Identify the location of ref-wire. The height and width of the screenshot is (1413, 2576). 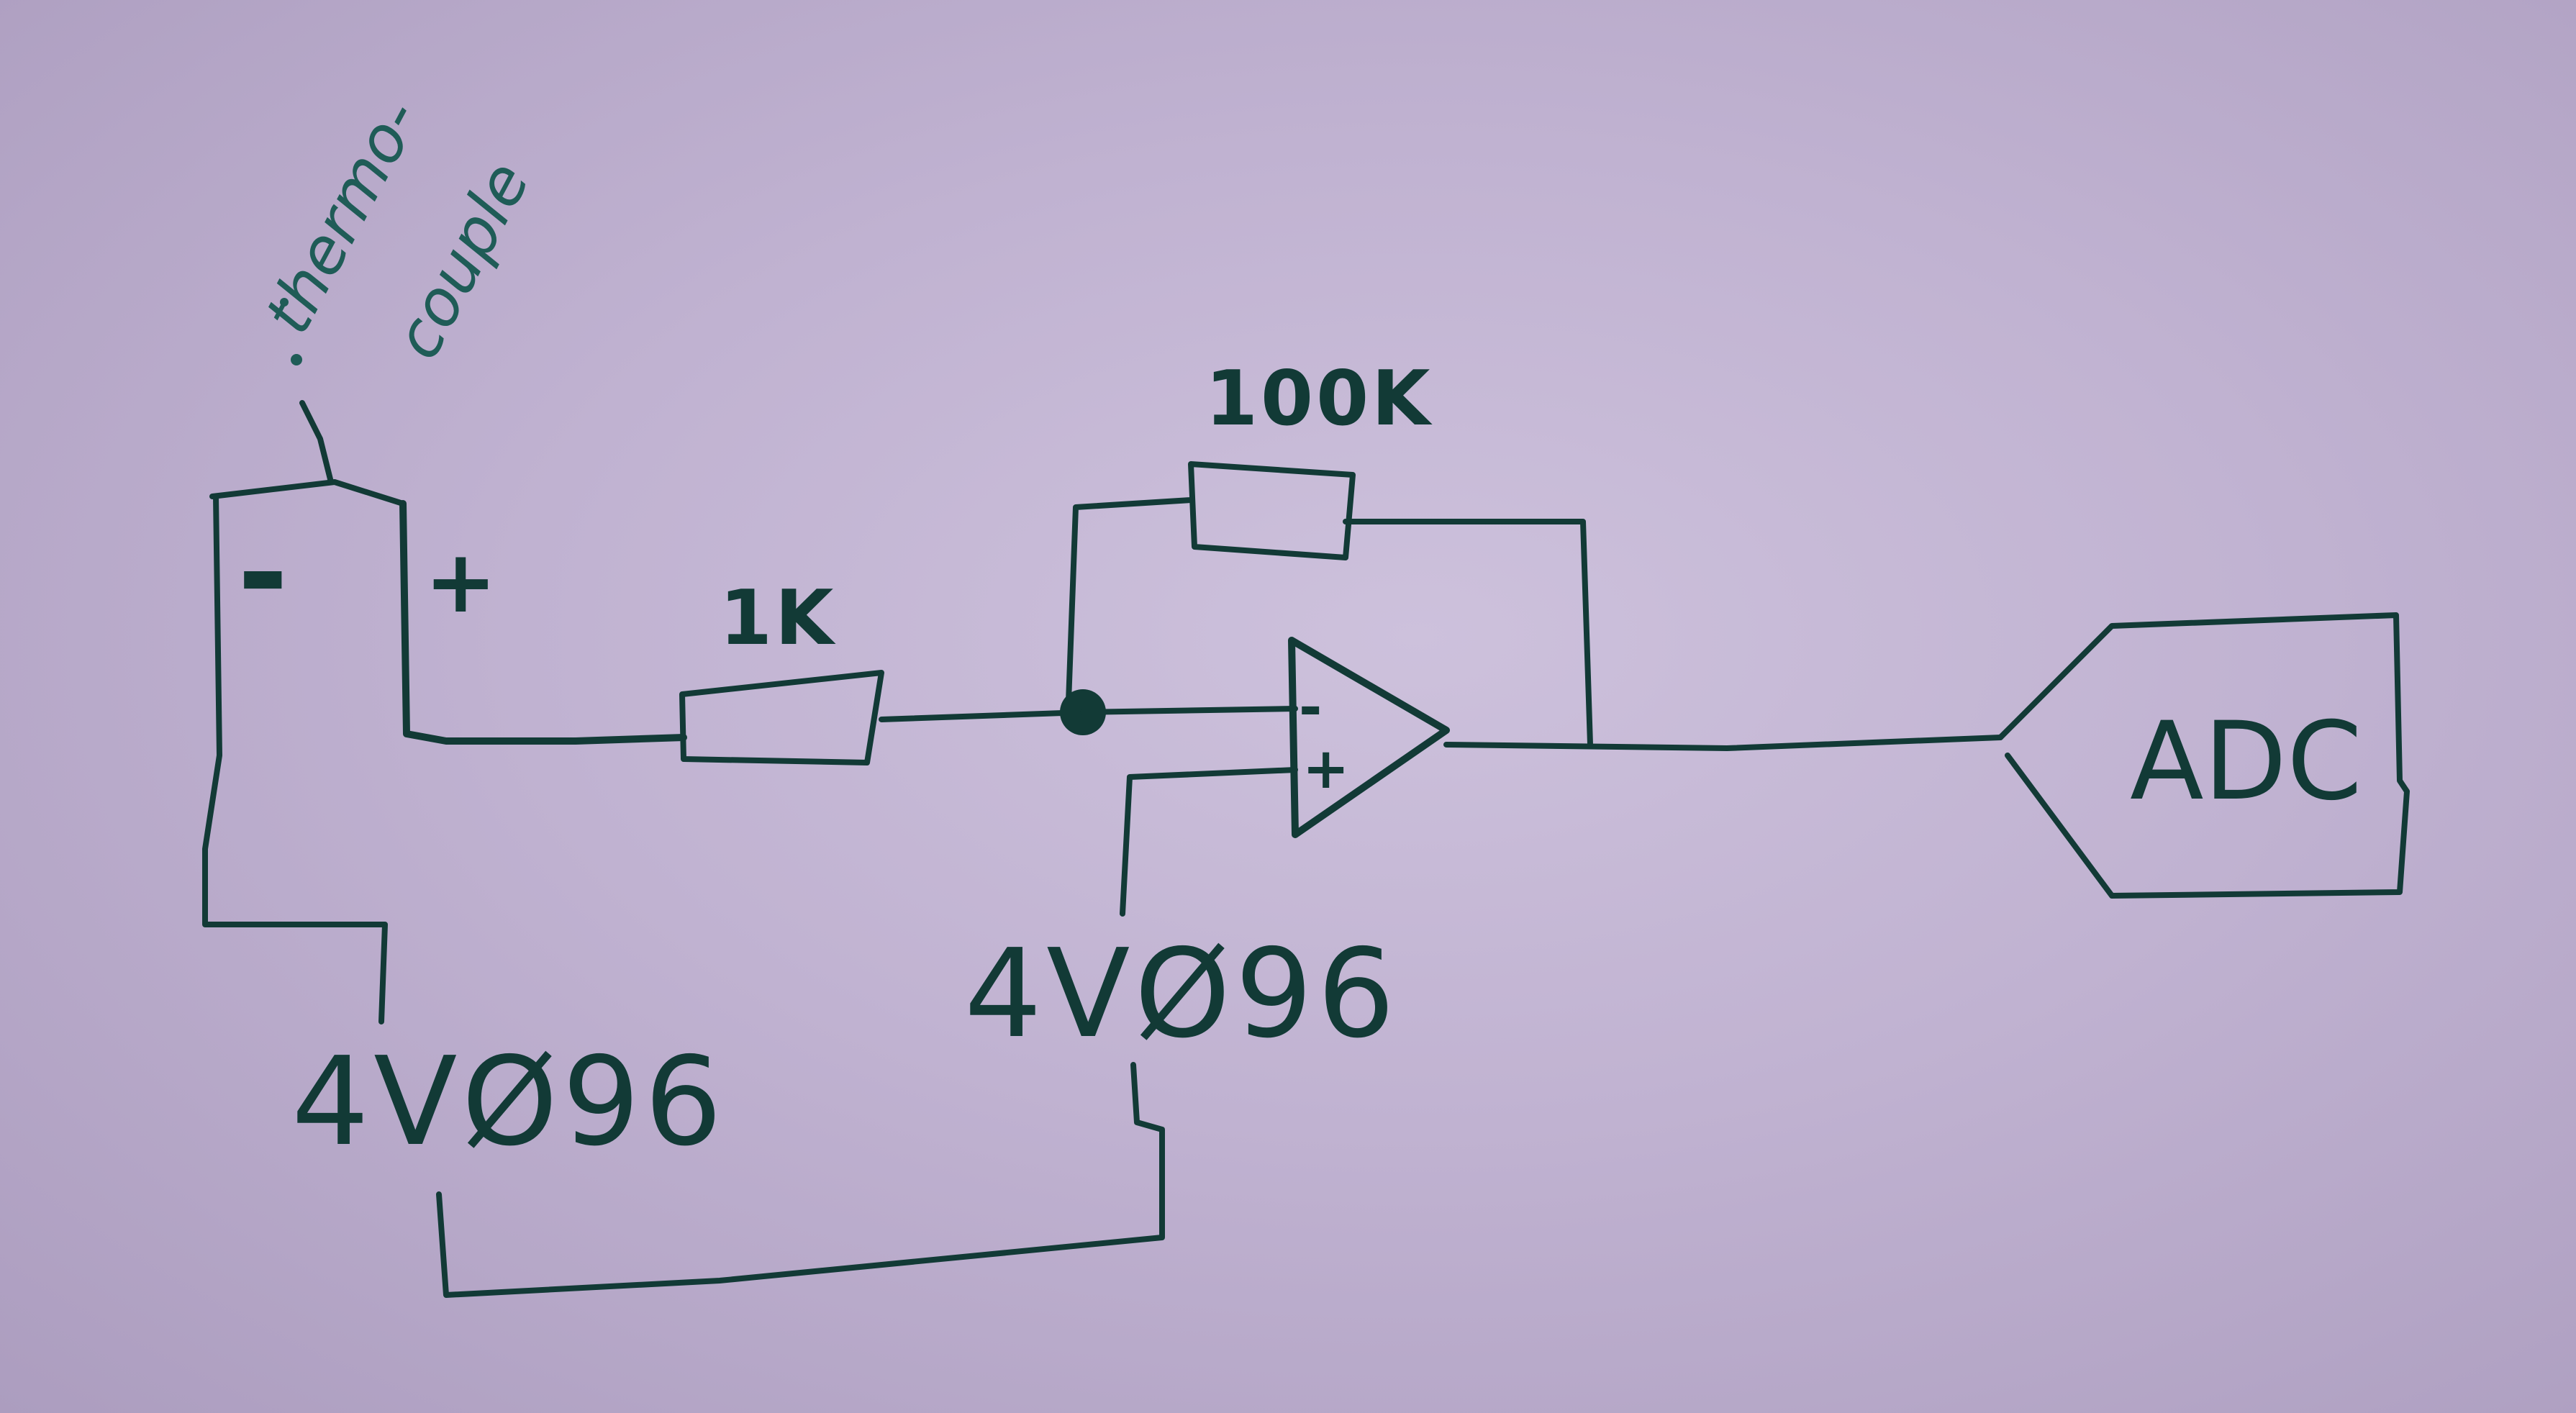
(800, 1180).